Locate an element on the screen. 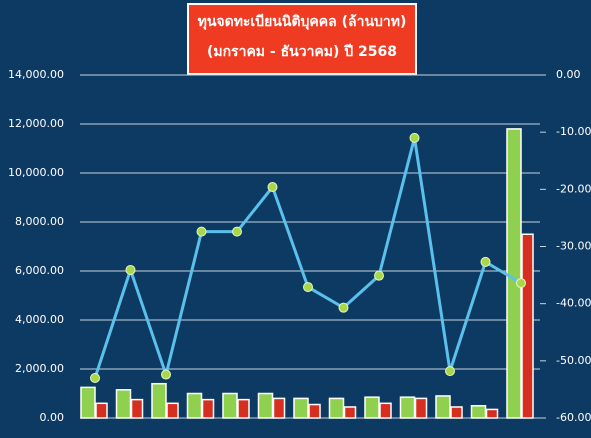  y-tick-label: 6,000.00 is located at coordinates (39, 270).